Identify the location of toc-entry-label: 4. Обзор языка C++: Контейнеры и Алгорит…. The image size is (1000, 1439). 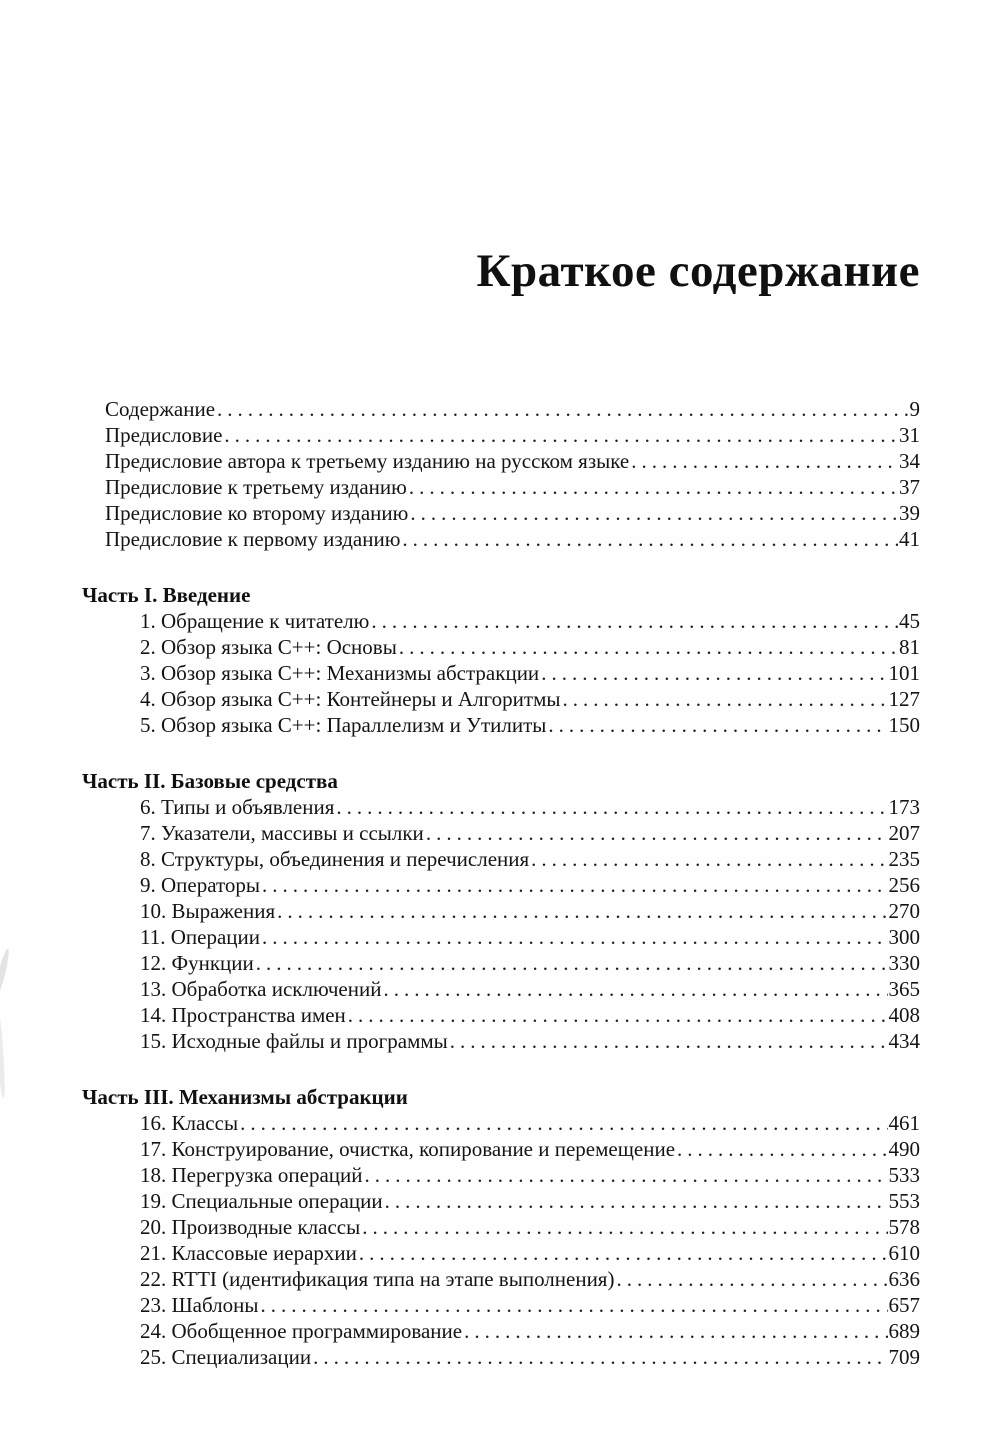
(350, 699).